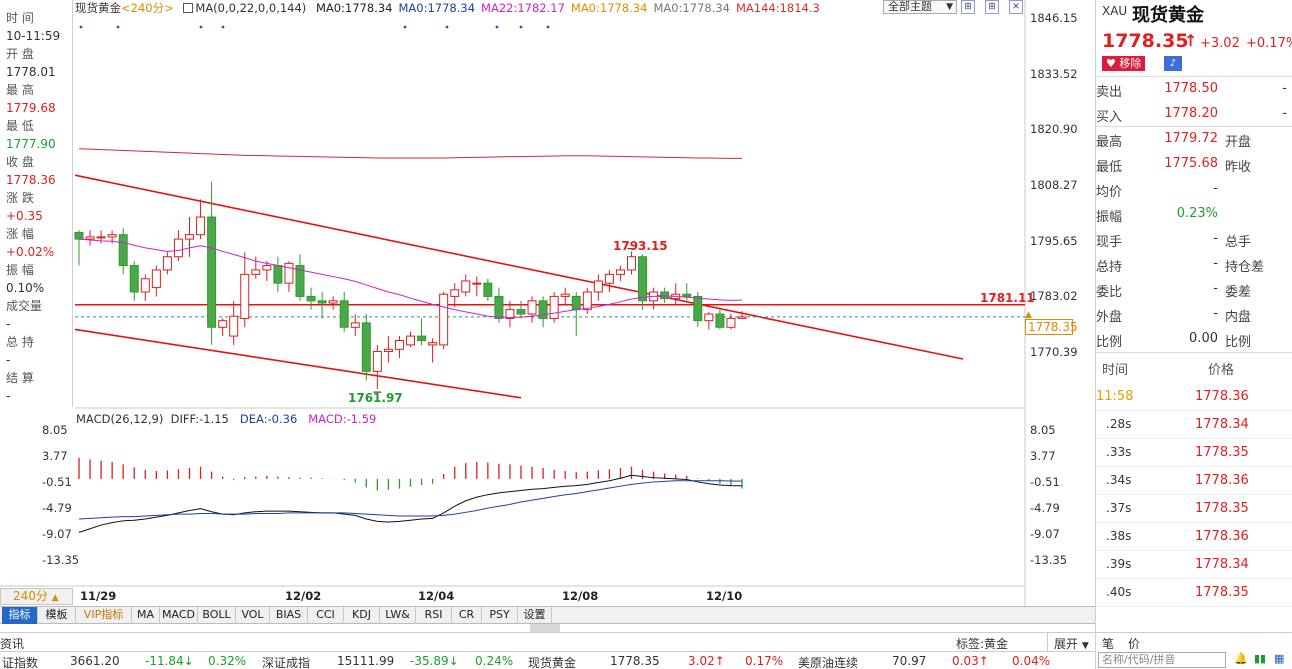 The height and width of the screenshot is (669, 1292). Describe the element at coordinates (1220, 43) in the screenshot. I see `quote-change: +3.02` at that location.